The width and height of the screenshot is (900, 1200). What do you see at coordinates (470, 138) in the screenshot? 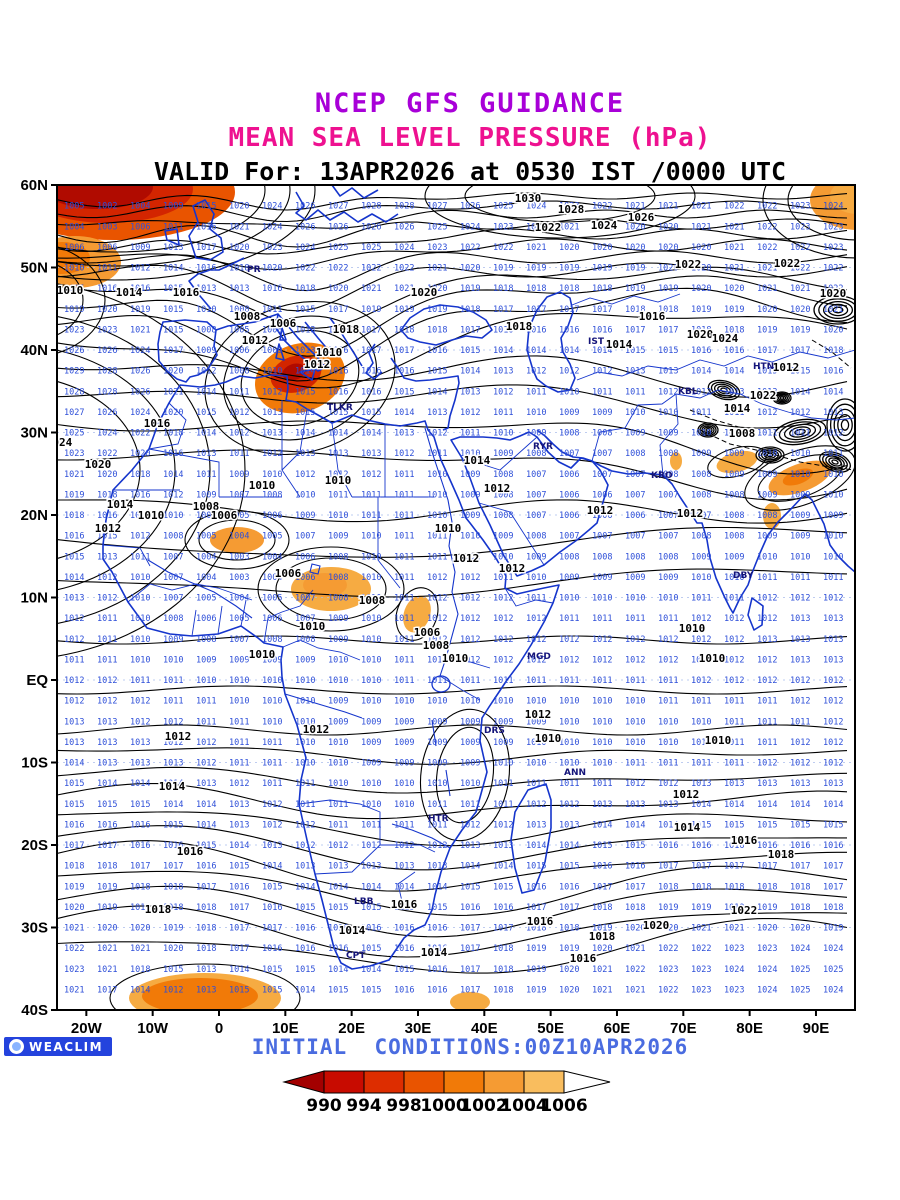
I see `field-title: MEAN SEA LEVEL PRESSURE (hPa)` at bounding box center [470, 138].